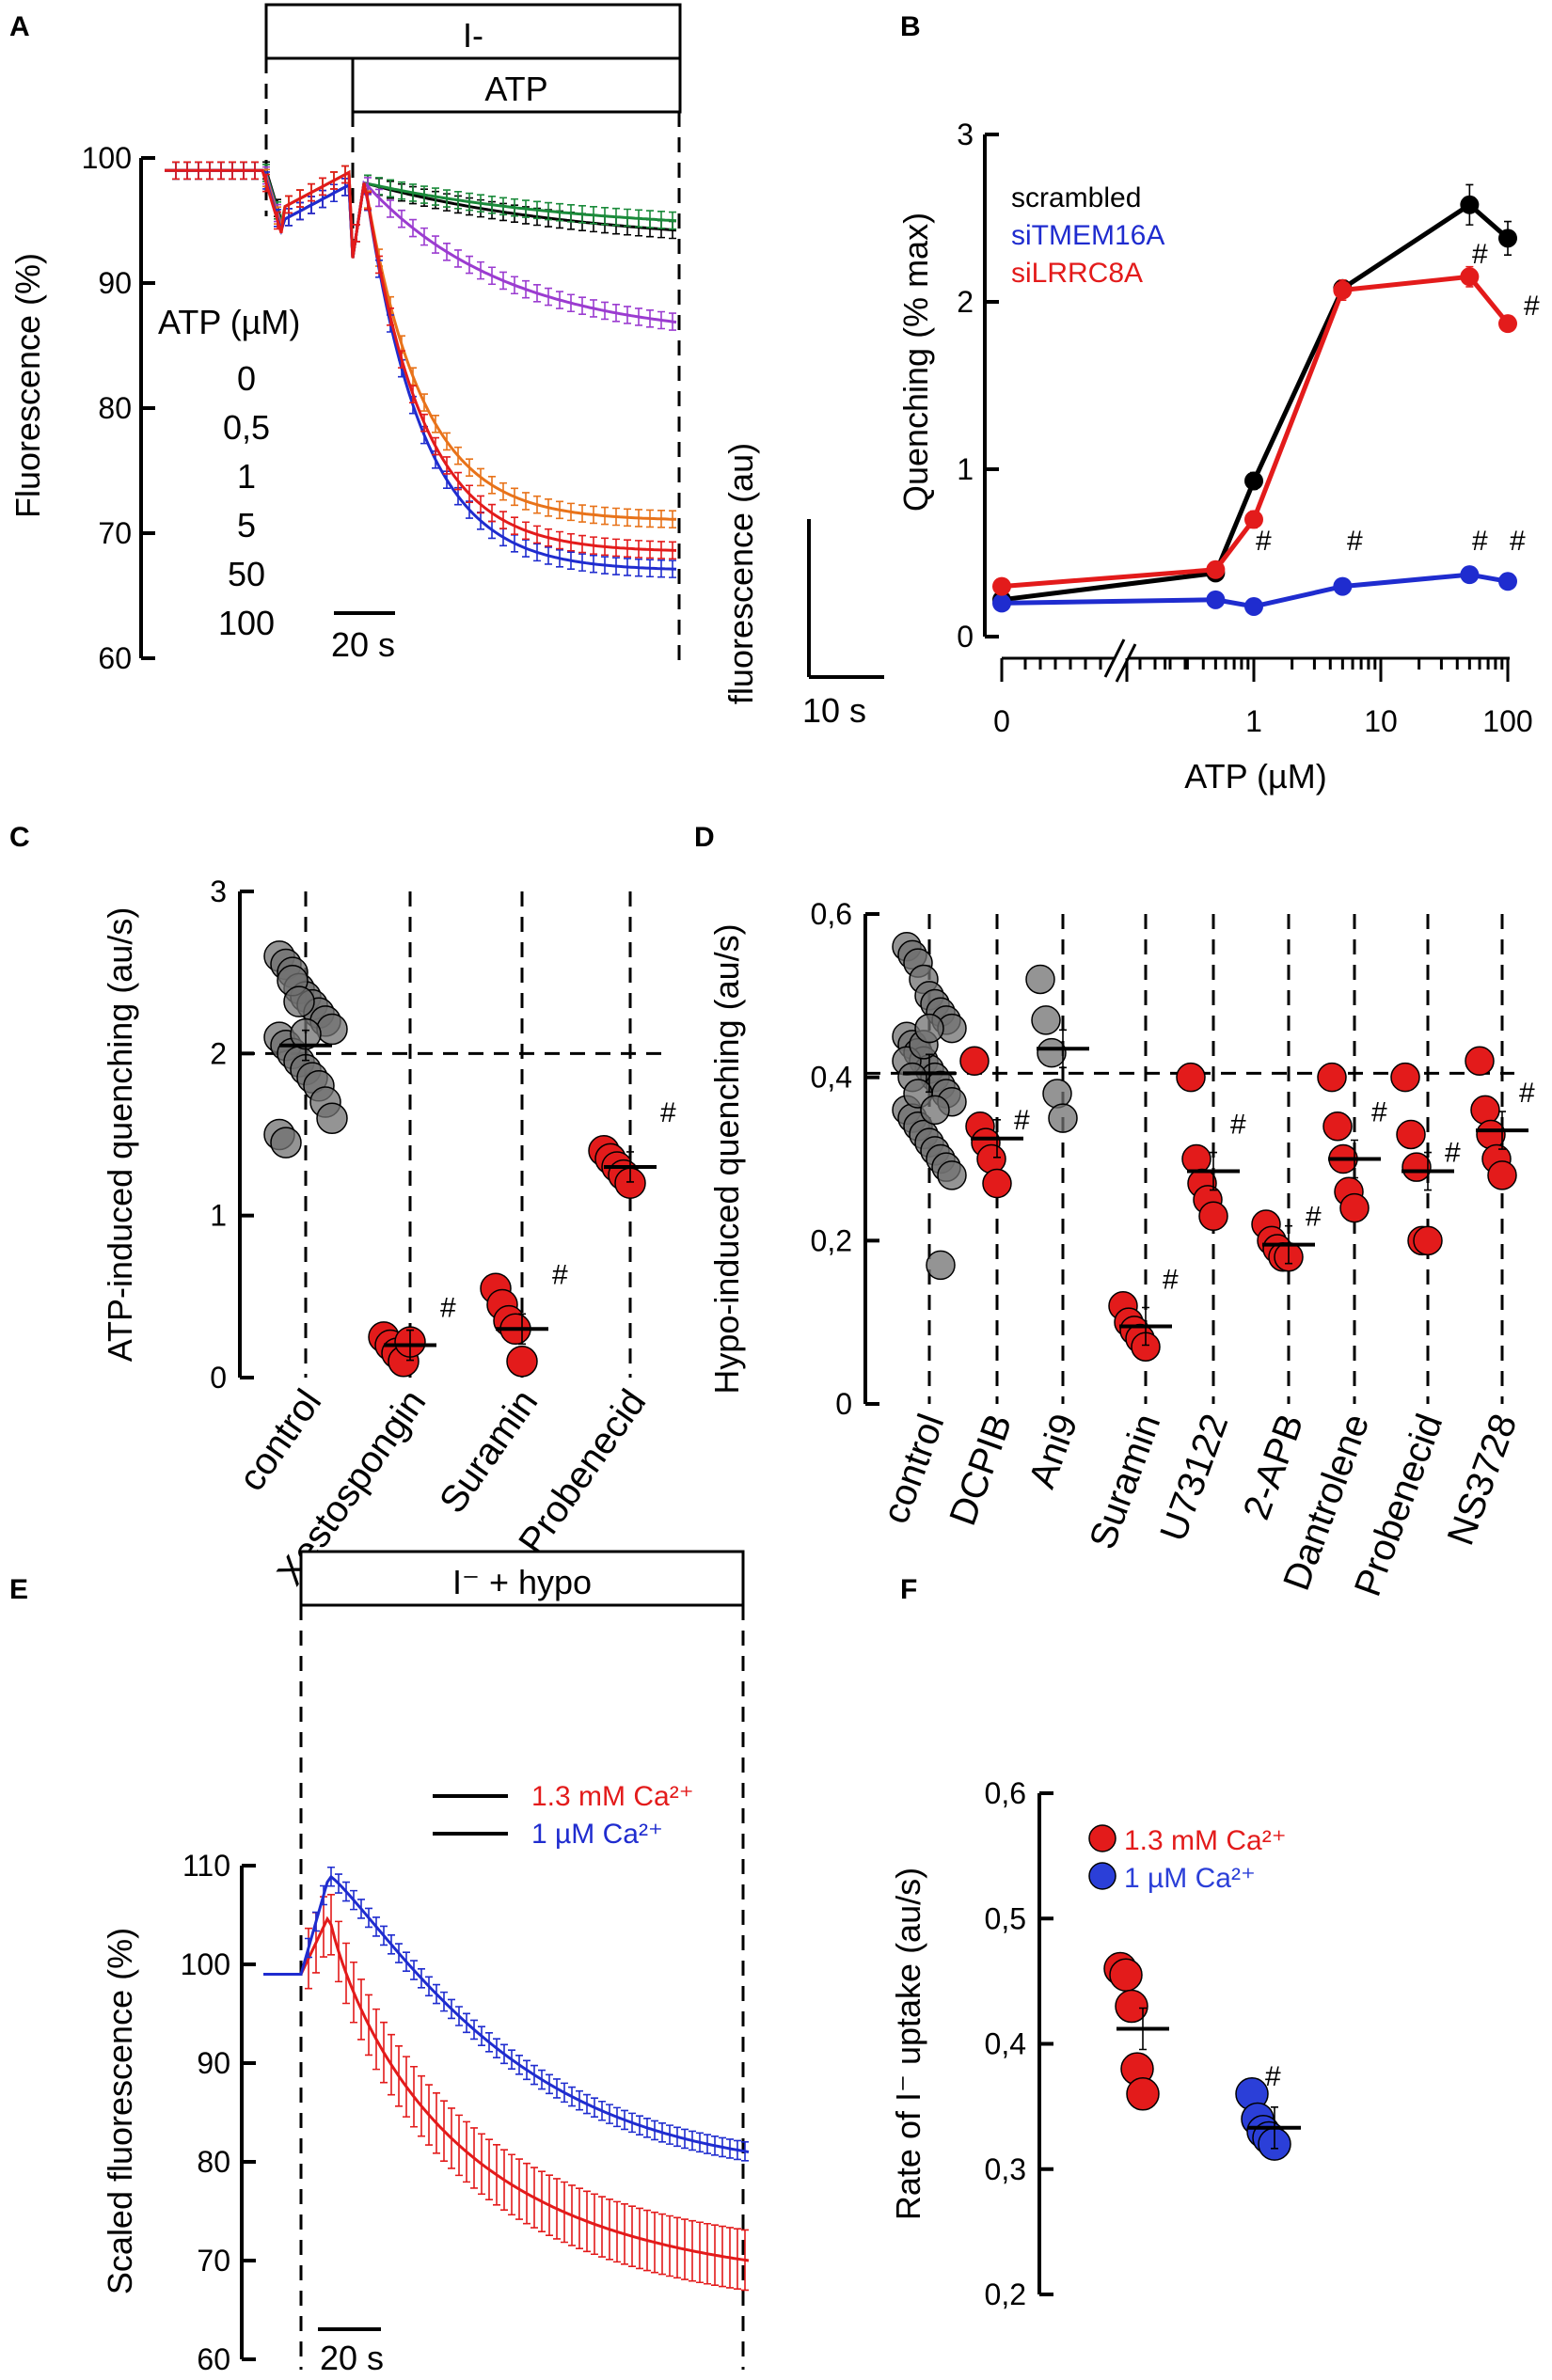  Describe the element at coordinates (1005, 2044) in the screenshot. I see `gF-y-tick-label: 0,4` at that location.